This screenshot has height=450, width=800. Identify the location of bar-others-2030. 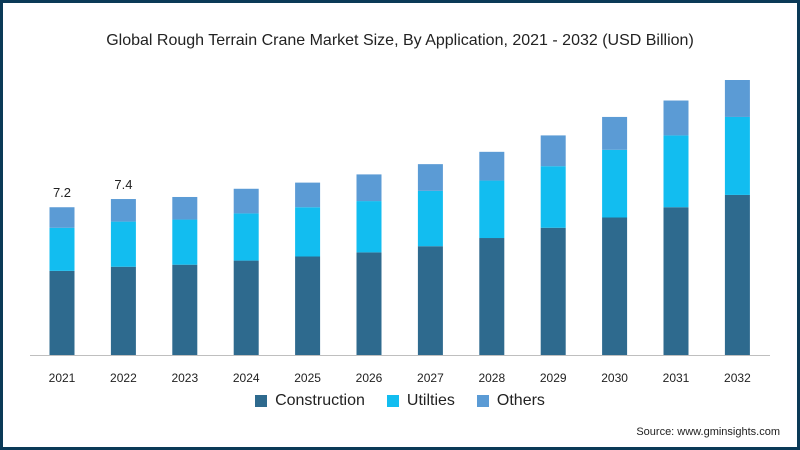
(615, 133).